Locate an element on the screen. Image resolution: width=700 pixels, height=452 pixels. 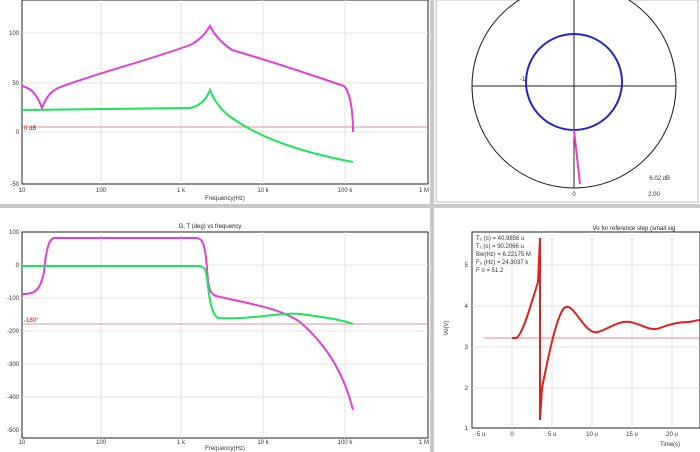
step-y-ticks: 5 4 3 2 1 is located at coordinates (467, 347).